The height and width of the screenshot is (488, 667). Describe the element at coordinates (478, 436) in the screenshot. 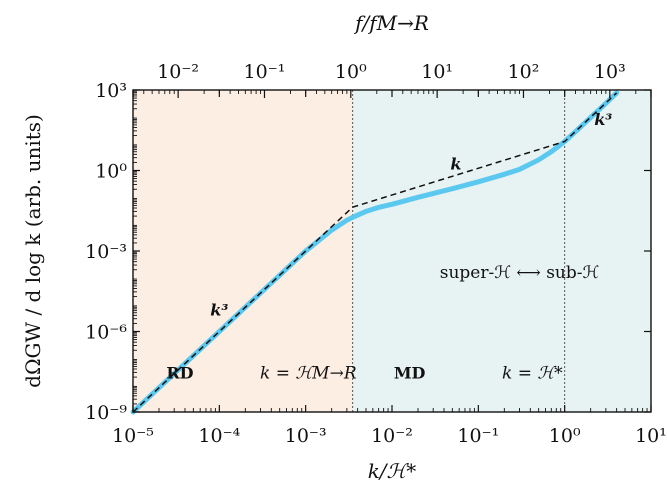

I see `x-tick-label: 10⁻¹` at that location.